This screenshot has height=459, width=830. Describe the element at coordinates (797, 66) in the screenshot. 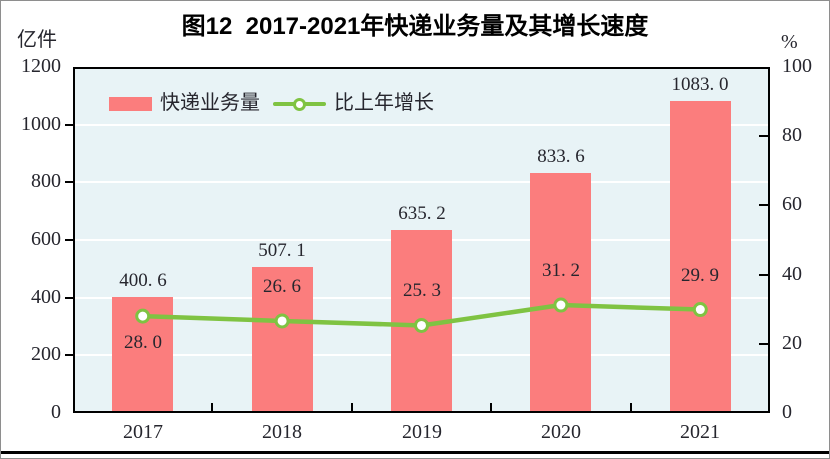

I see `y-axis-right-tick-label: 100` at that location.